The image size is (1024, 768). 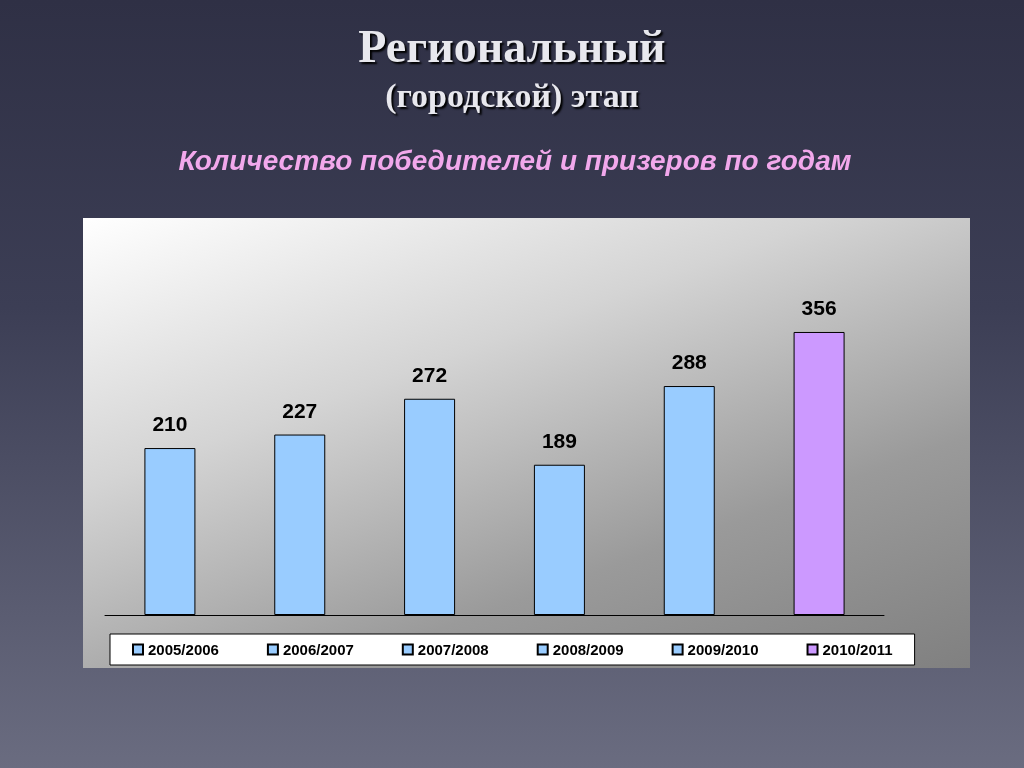 What do you see at coordinates (515, 161) in the screenshot?
I see `chart-subtitle: Количество победителей и призеров по годам` at bounding box center [515, 161].